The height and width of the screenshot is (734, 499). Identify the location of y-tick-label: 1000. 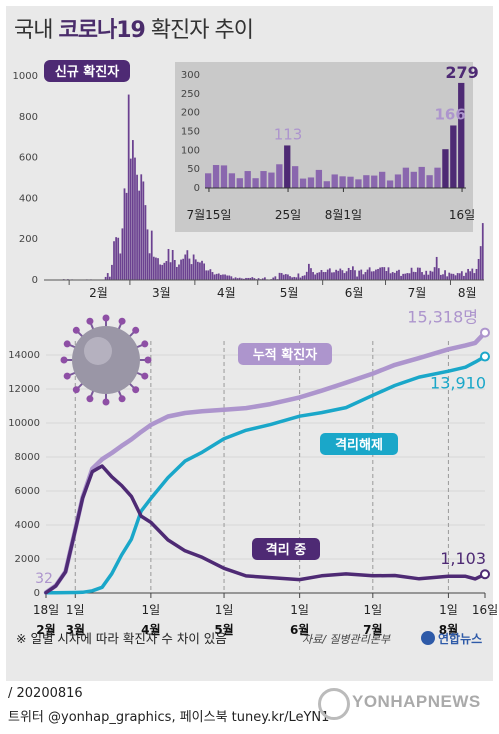
(25, 76).